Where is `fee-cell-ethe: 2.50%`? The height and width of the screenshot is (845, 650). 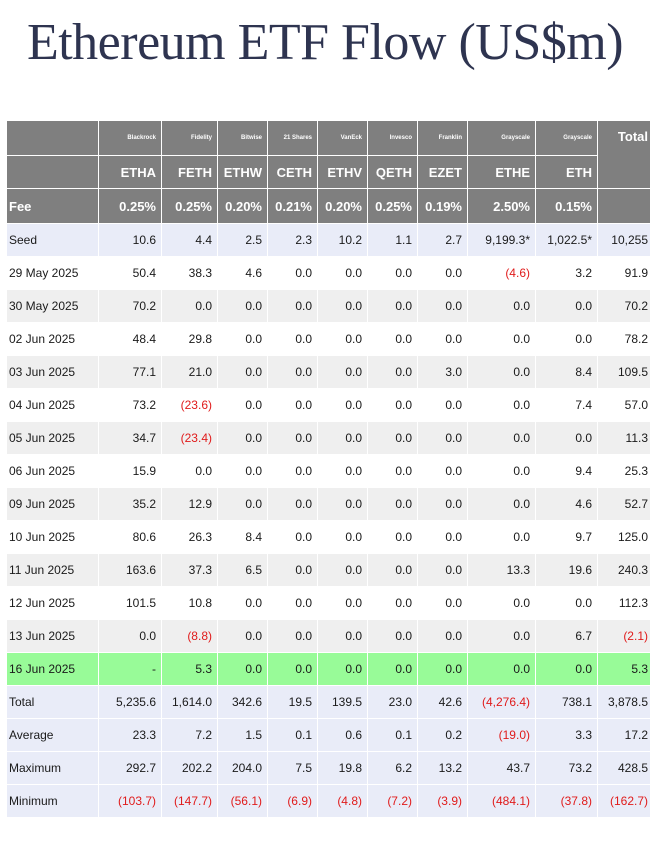
fee-cell-ethe: 2.50% is located at coordinates (501, 206).